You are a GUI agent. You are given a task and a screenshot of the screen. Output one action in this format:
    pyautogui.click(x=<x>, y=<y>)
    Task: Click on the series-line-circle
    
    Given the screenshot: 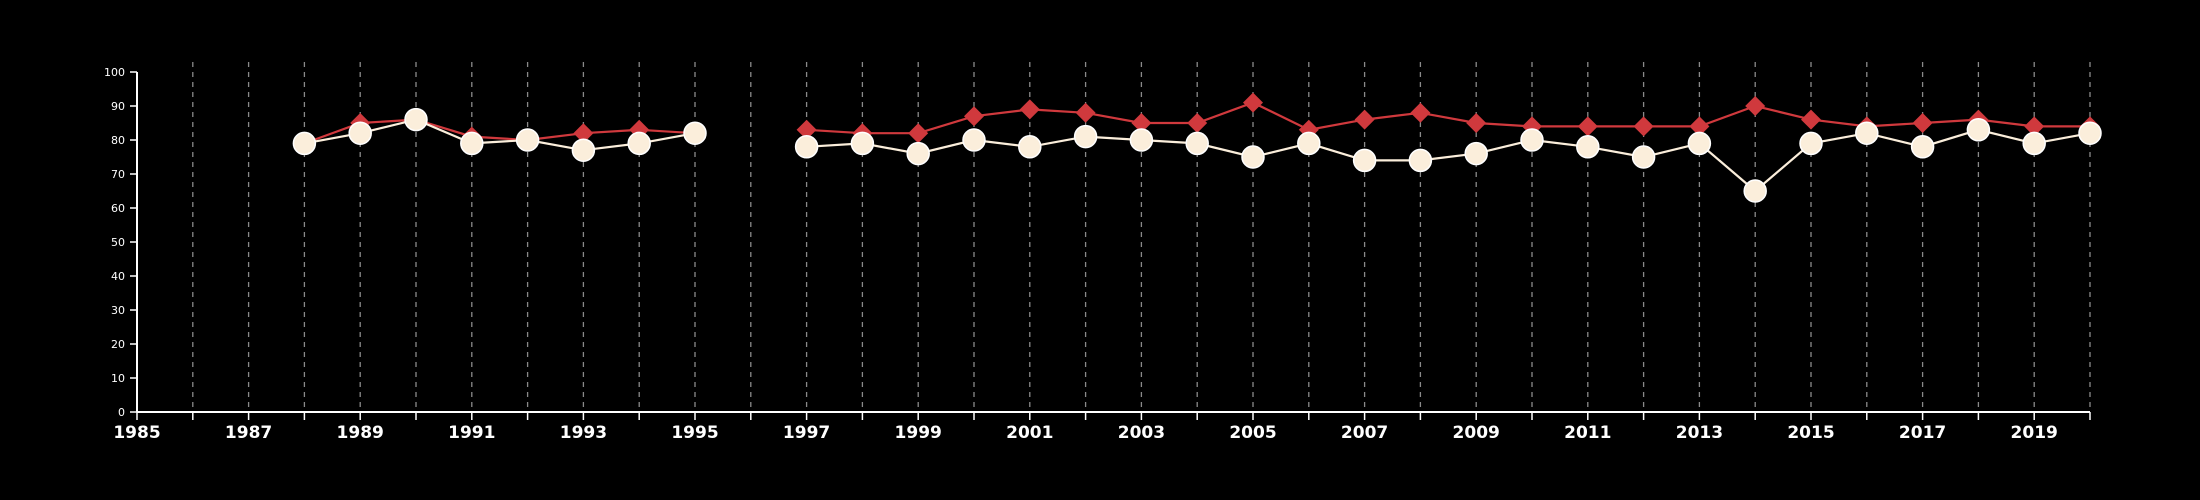 What is the action you would take?
    pyautogui.click(x=1448, y=160)
    